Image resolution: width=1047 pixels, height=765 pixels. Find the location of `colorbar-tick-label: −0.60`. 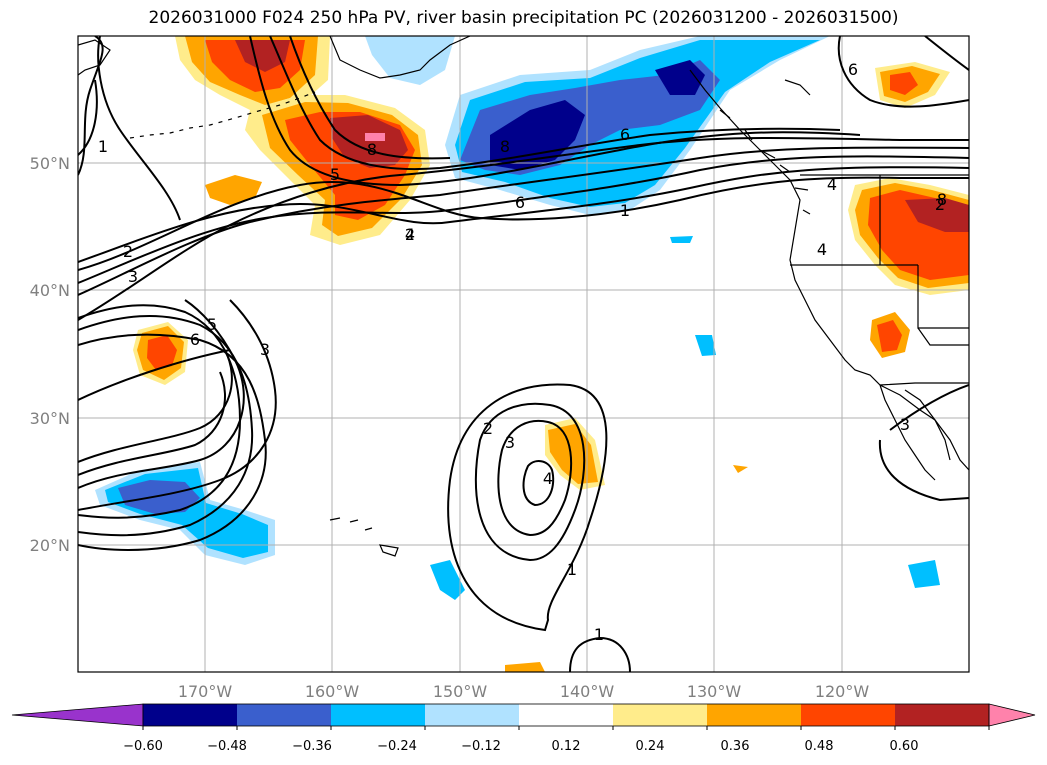

colorbar-tick-label: −0.60 is located at coordinates (143, 746).